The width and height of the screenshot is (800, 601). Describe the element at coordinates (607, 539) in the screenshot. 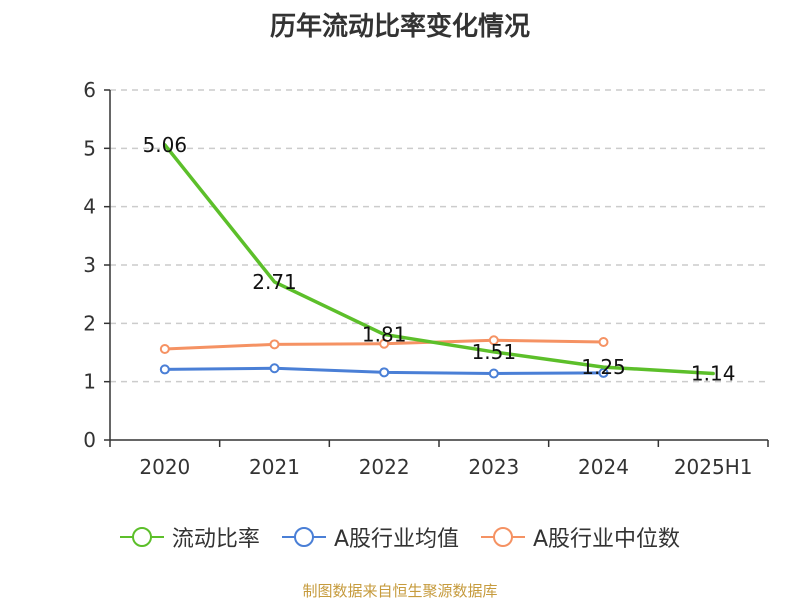

I see `legend-label: A股行业中位数` at that location.